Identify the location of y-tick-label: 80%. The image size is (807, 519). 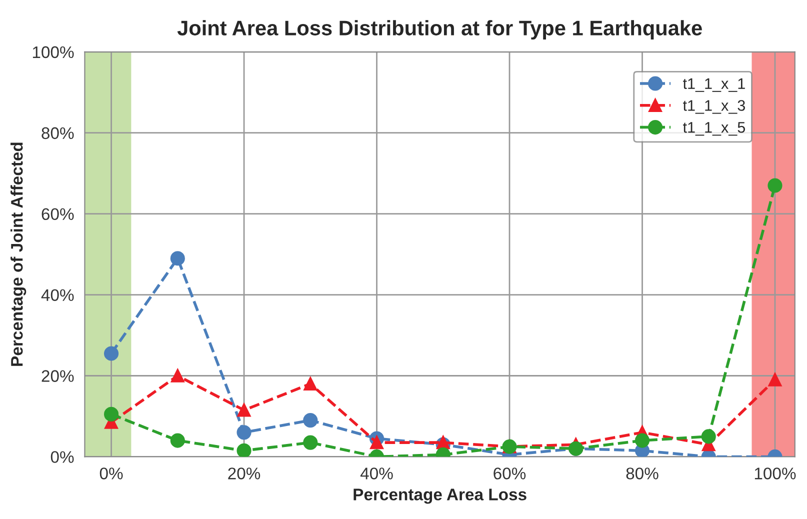
(58, 133).